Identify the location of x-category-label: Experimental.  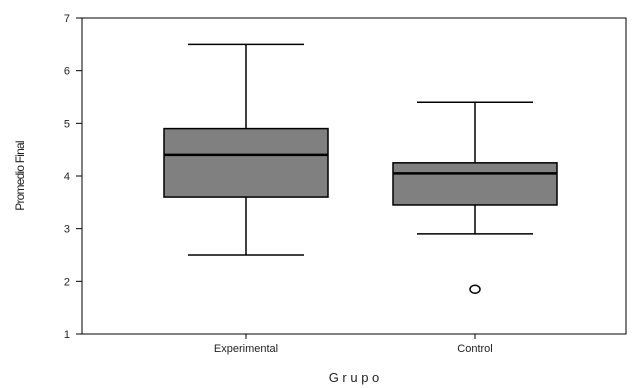
(246, 349).